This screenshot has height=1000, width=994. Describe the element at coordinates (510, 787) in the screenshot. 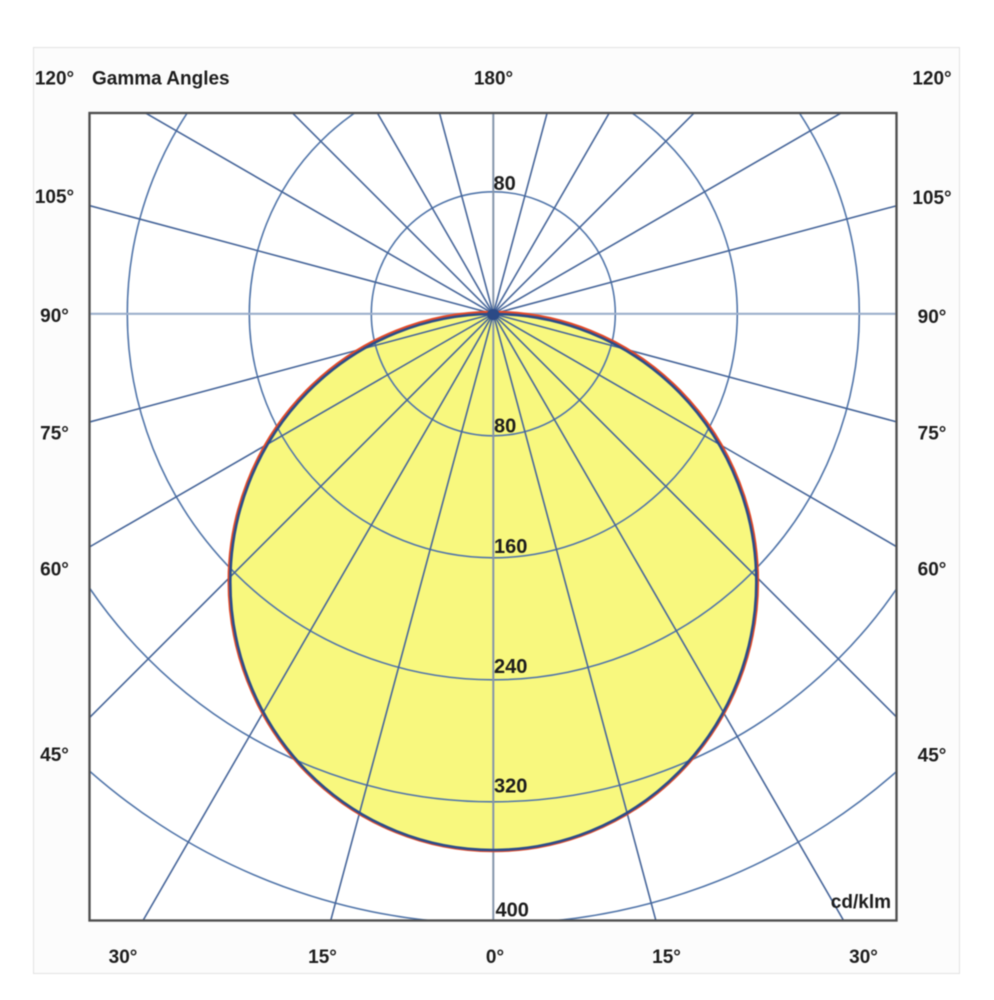

I see `svg-text: 320` at that location.